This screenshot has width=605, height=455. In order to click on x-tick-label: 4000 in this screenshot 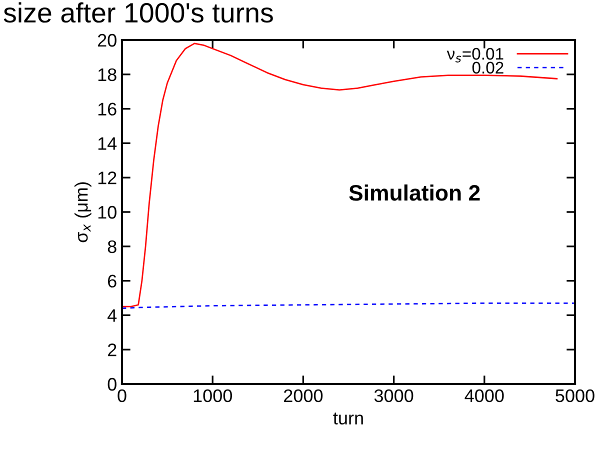, I will do `click(484, 395)`.